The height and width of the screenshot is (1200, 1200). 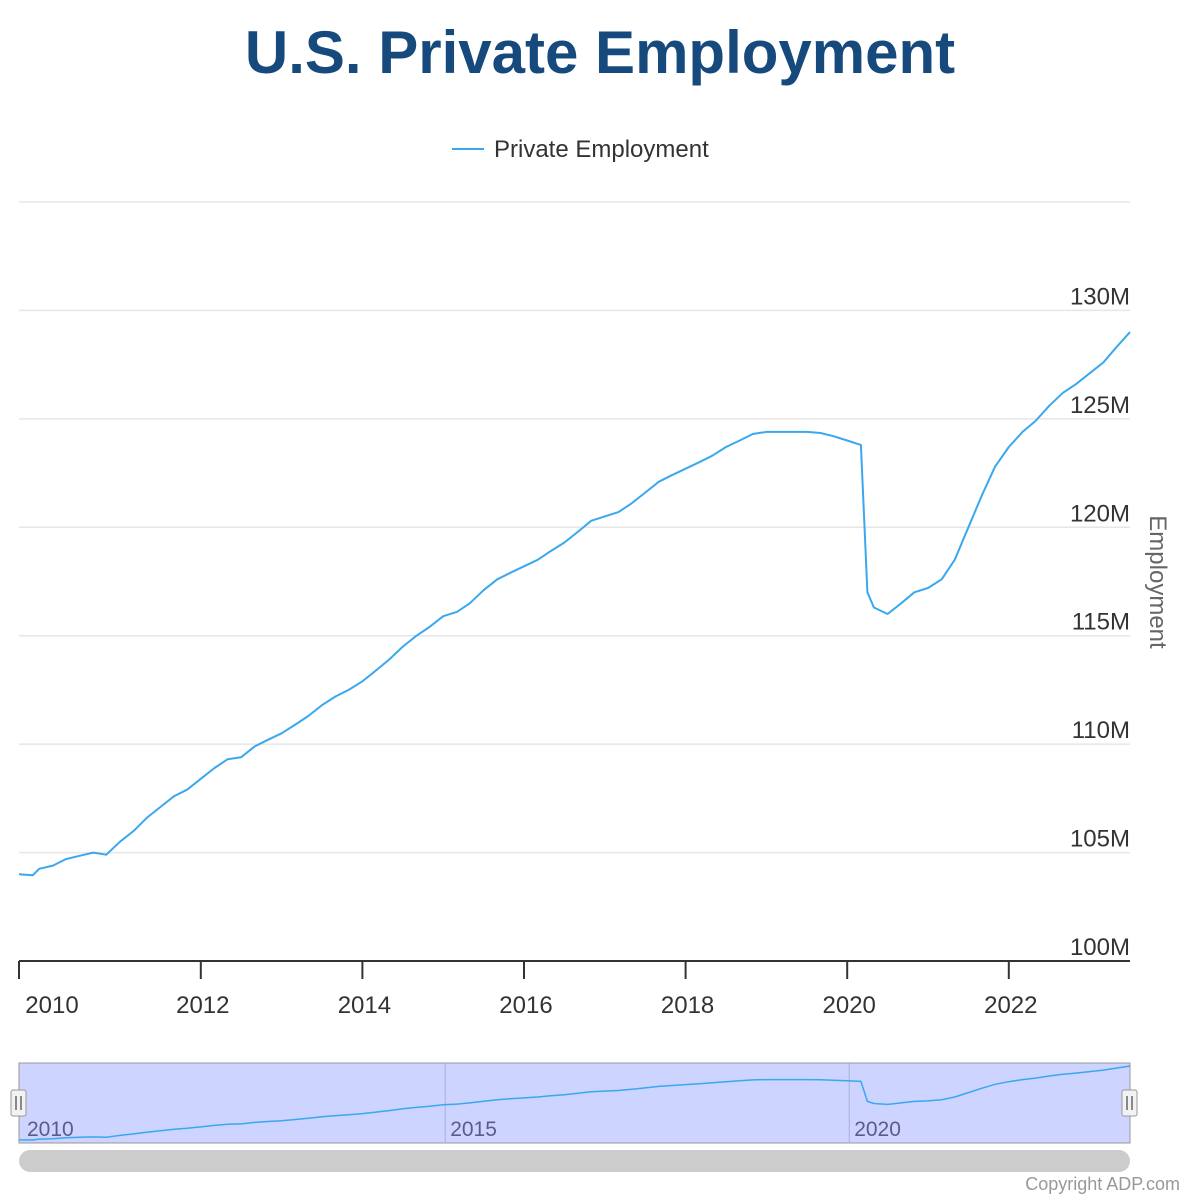 I want to click on x-tick-label: 2010, so click(x=51, y=1005).